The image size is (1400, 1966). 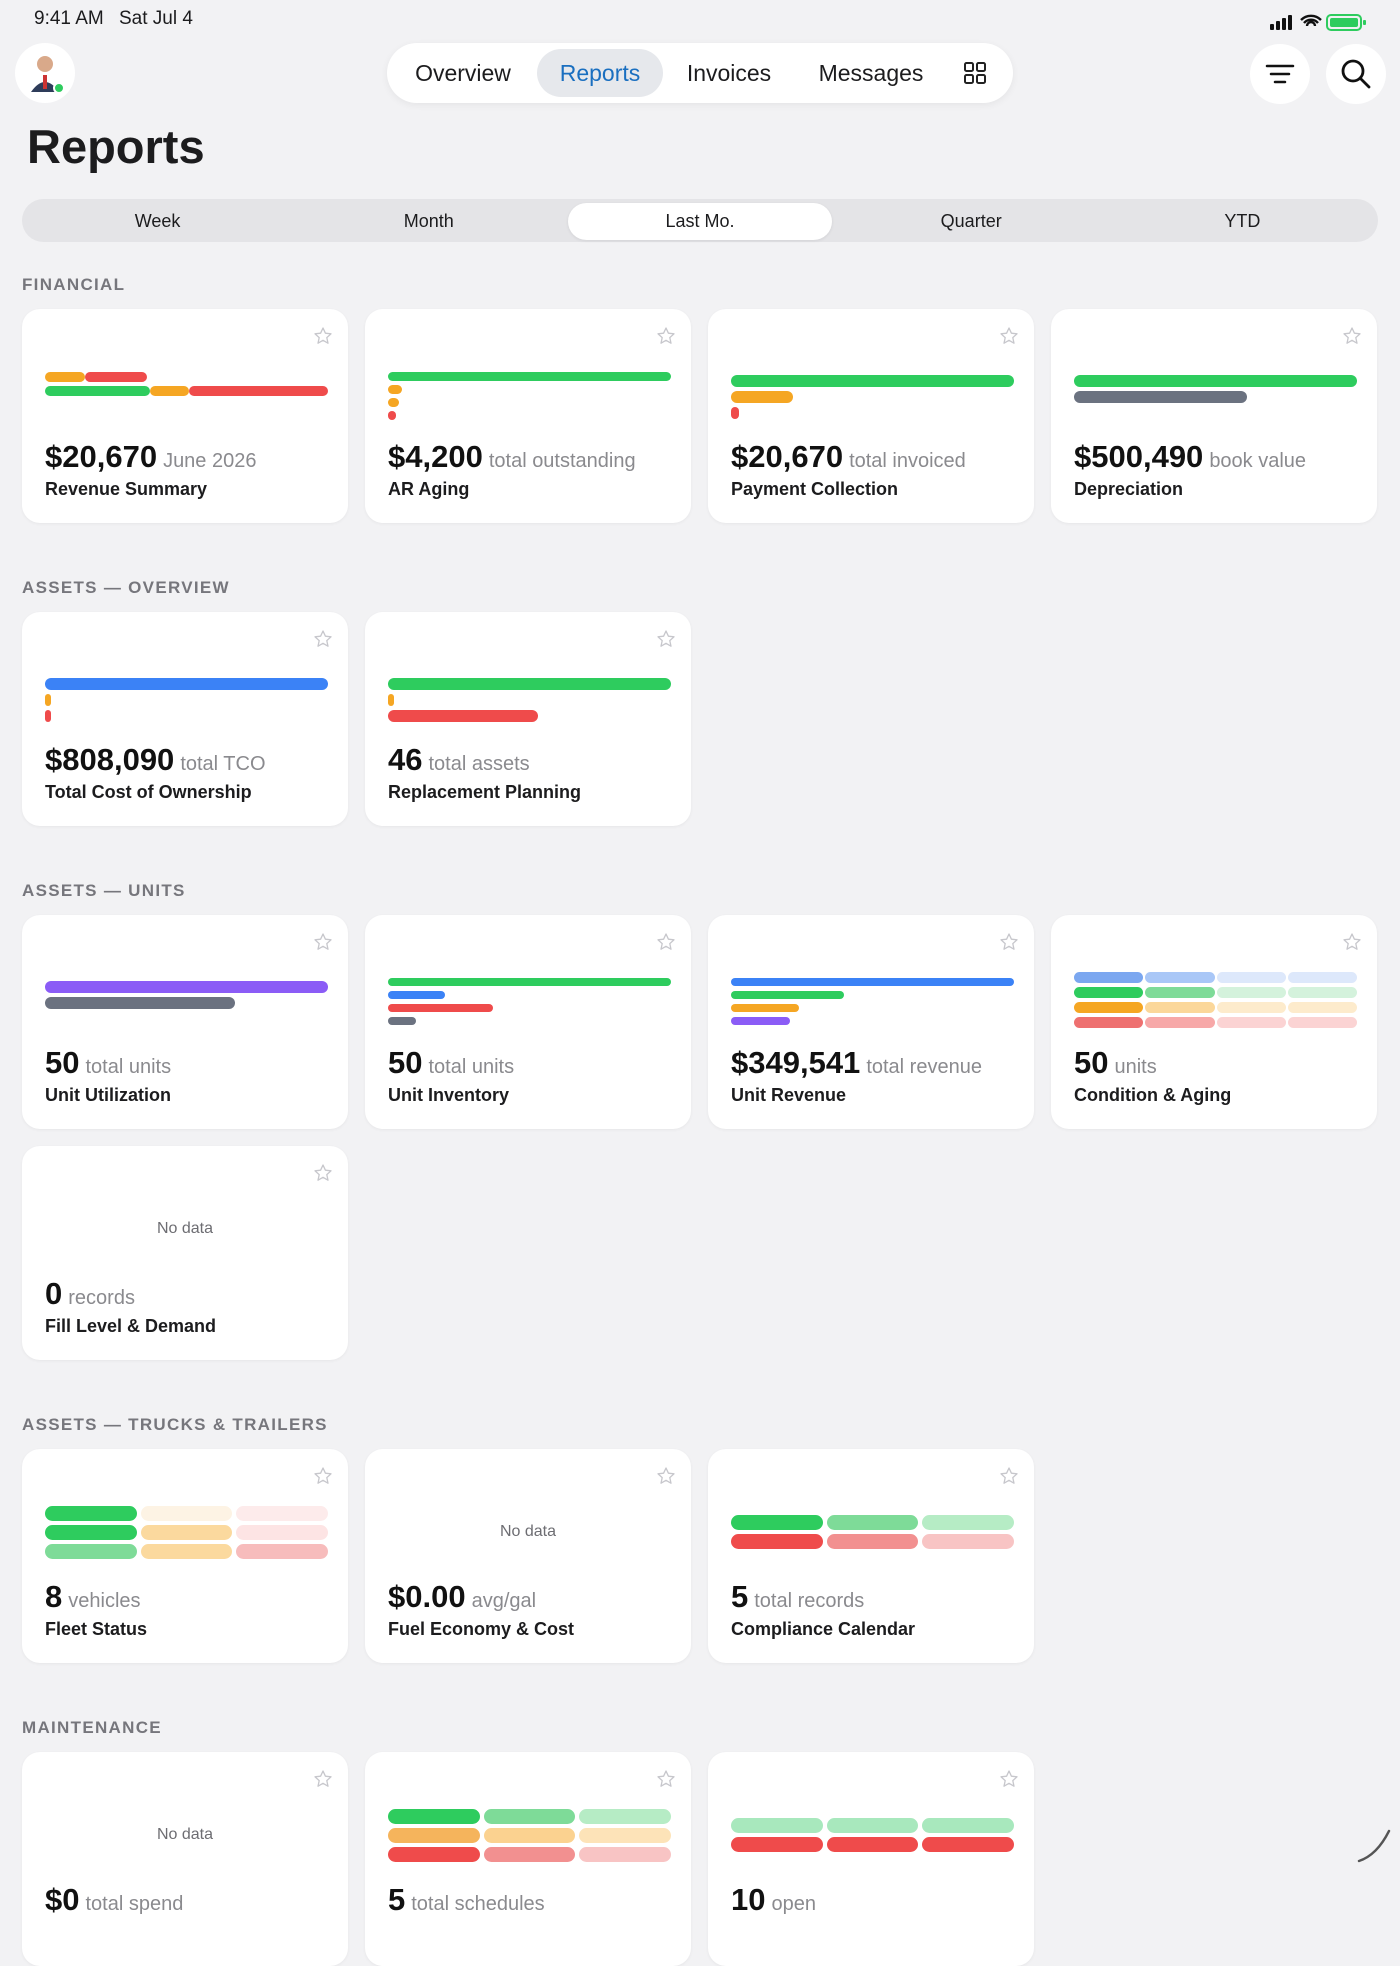 I want to click on segment: Month, so click(x=428, y=221).